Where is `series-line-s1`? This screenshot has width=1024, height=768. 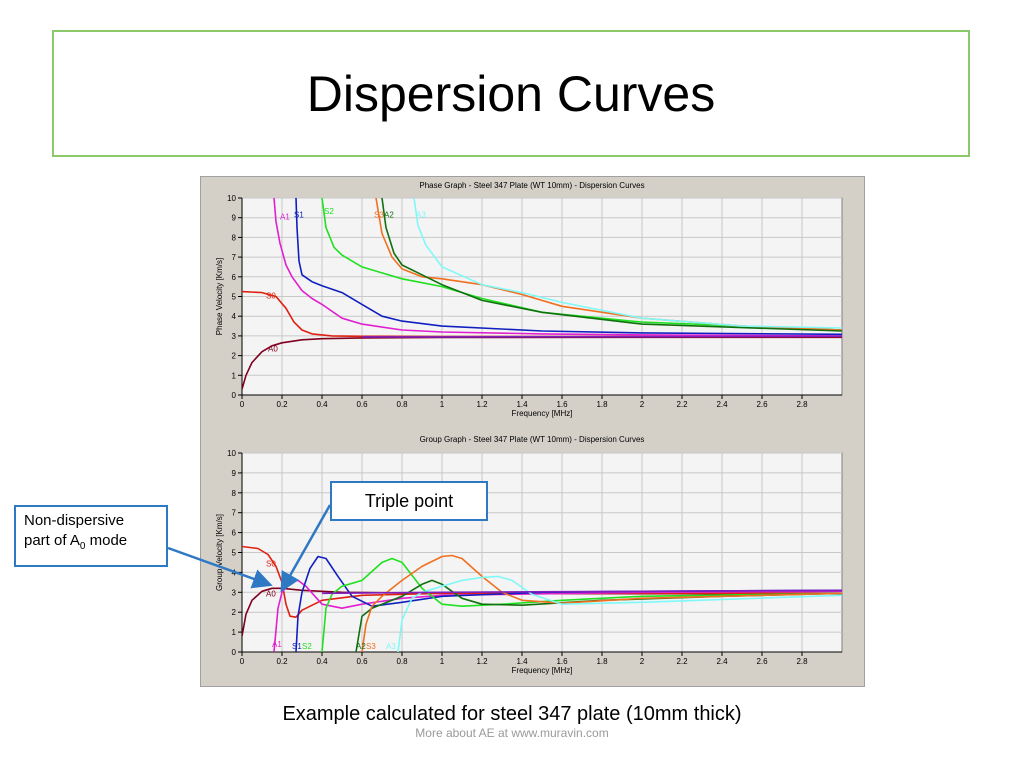
series-line-s1 is located at coordinates (568, 267).